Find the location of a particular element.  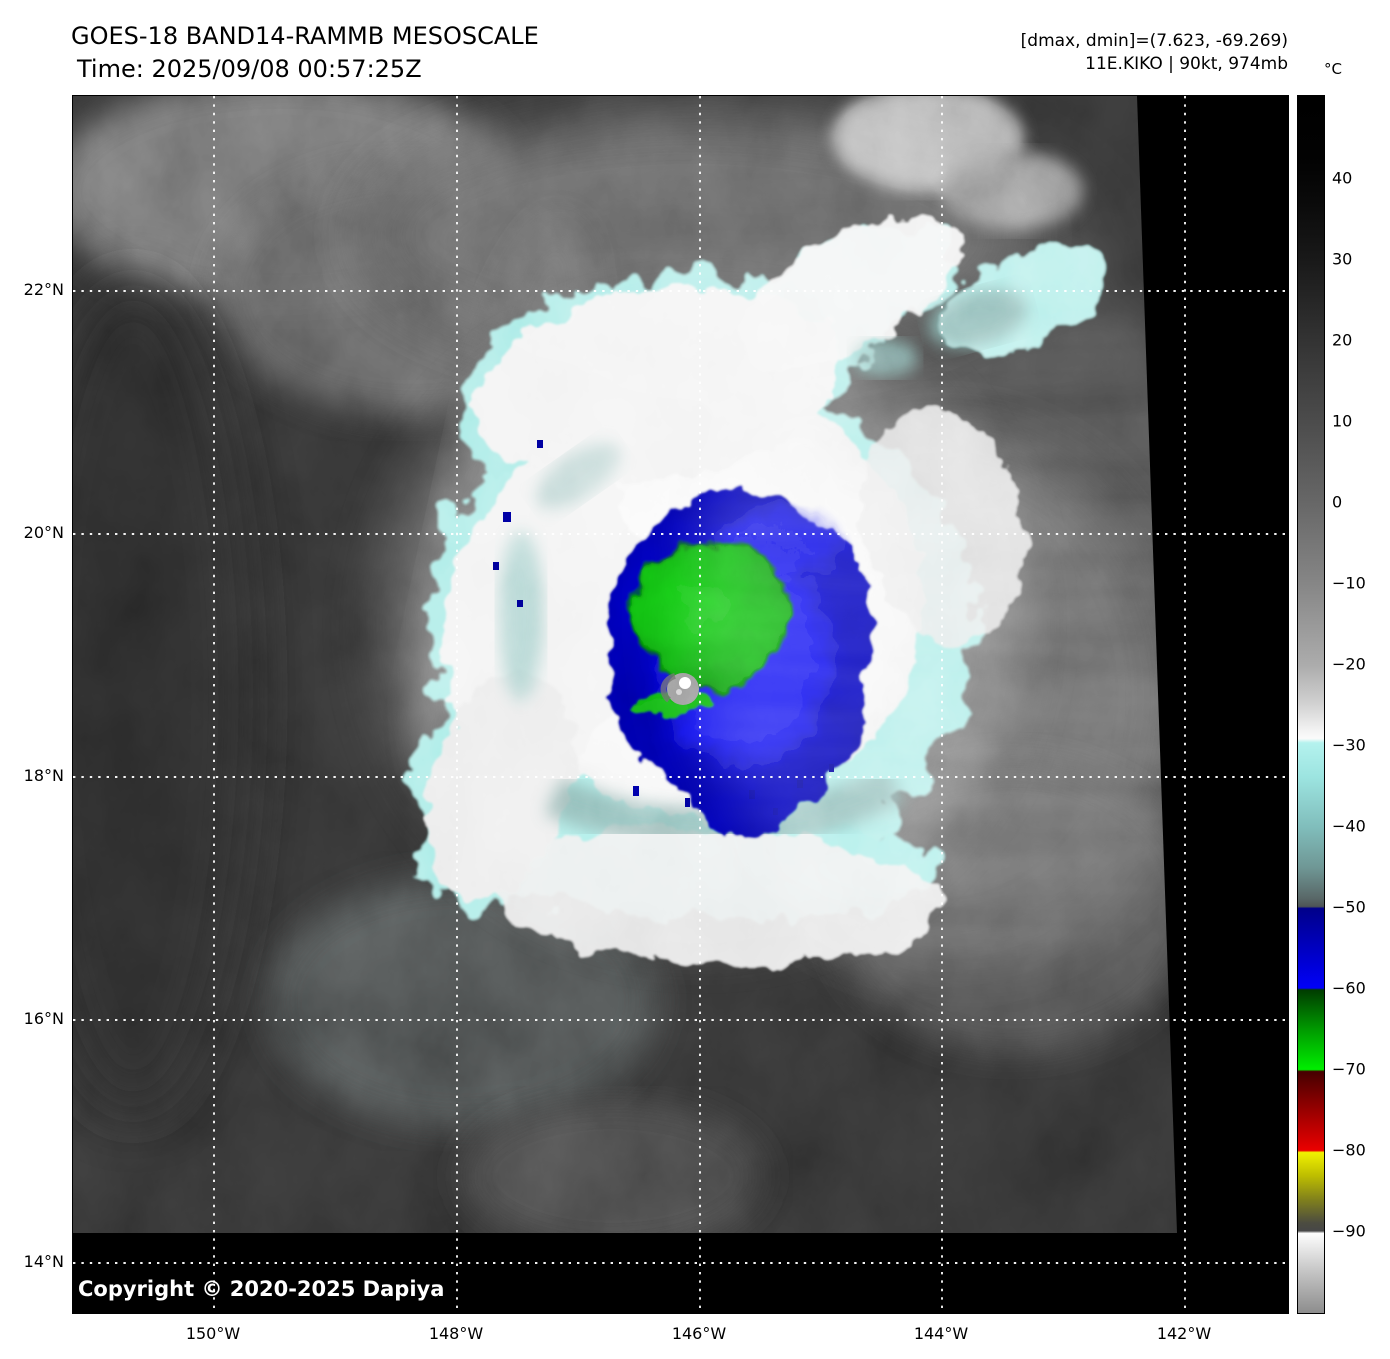

lat-label-18n: 18°N is located at coordinates (43, 775).